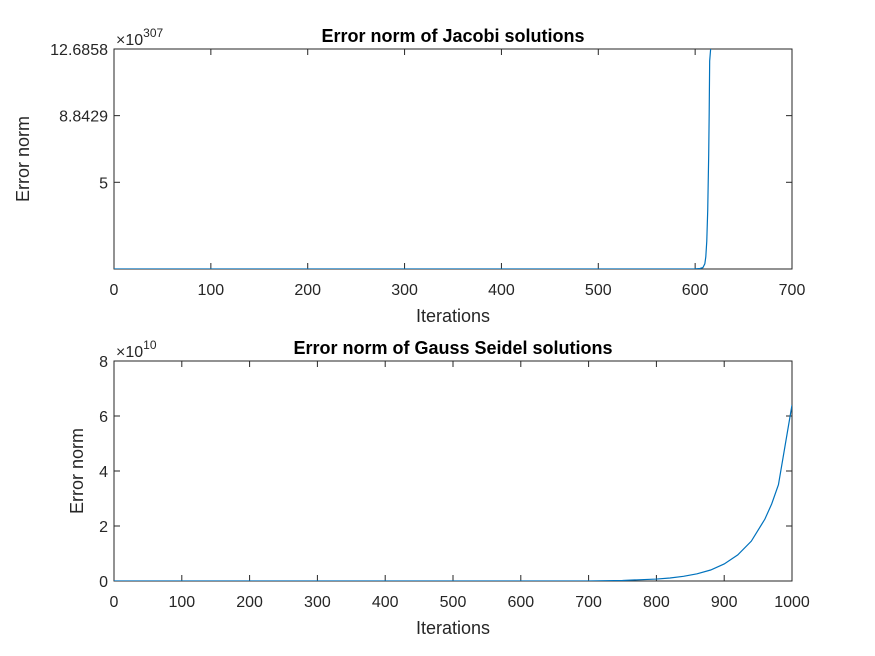 This screenshot has width=875, height=656. What do you see at coordinates (103, 362) in the screenshot?
I see `chart2-ytick-label: 8` at bounding box center [103, 362].